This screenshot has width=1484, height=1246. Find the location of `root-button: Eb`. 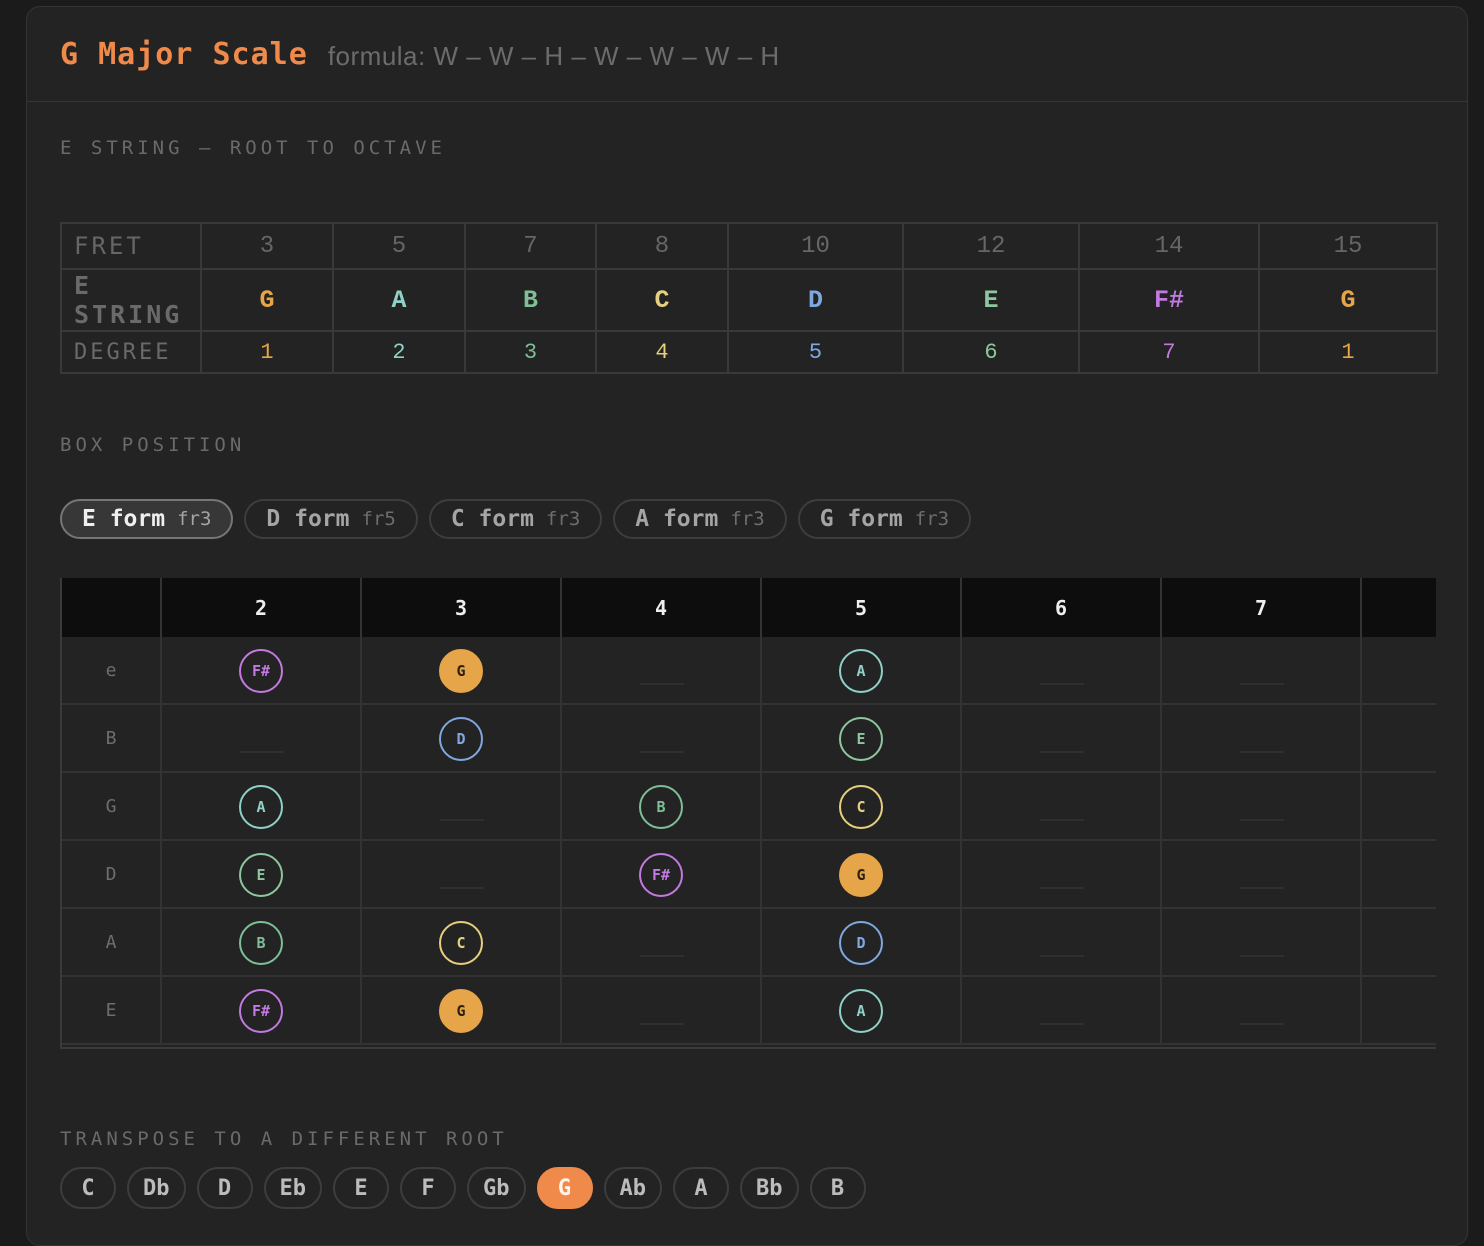

root-button: Eb is located at coordinates (292, 1188).